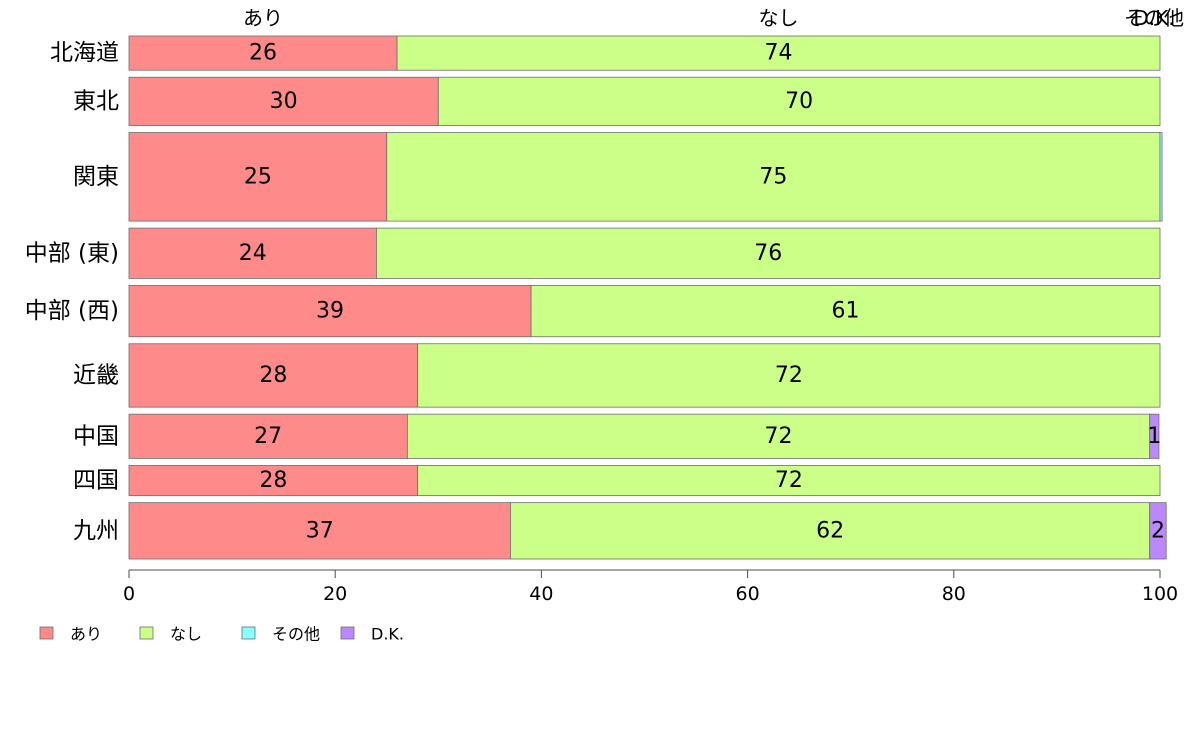 Image resolution: width=1188 pixels, height=736 pixels. Describe the element at coordinates (84, 53) in the screenshot. I see `category-label: 北海道` at that location.